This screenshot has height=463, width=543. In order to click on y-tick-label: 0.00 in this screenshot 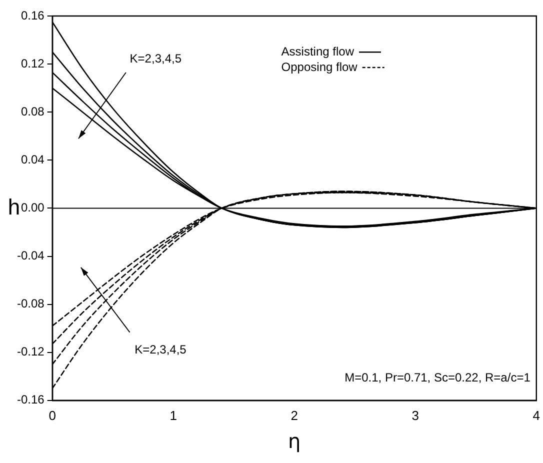, I will do `click(32, 207)`.